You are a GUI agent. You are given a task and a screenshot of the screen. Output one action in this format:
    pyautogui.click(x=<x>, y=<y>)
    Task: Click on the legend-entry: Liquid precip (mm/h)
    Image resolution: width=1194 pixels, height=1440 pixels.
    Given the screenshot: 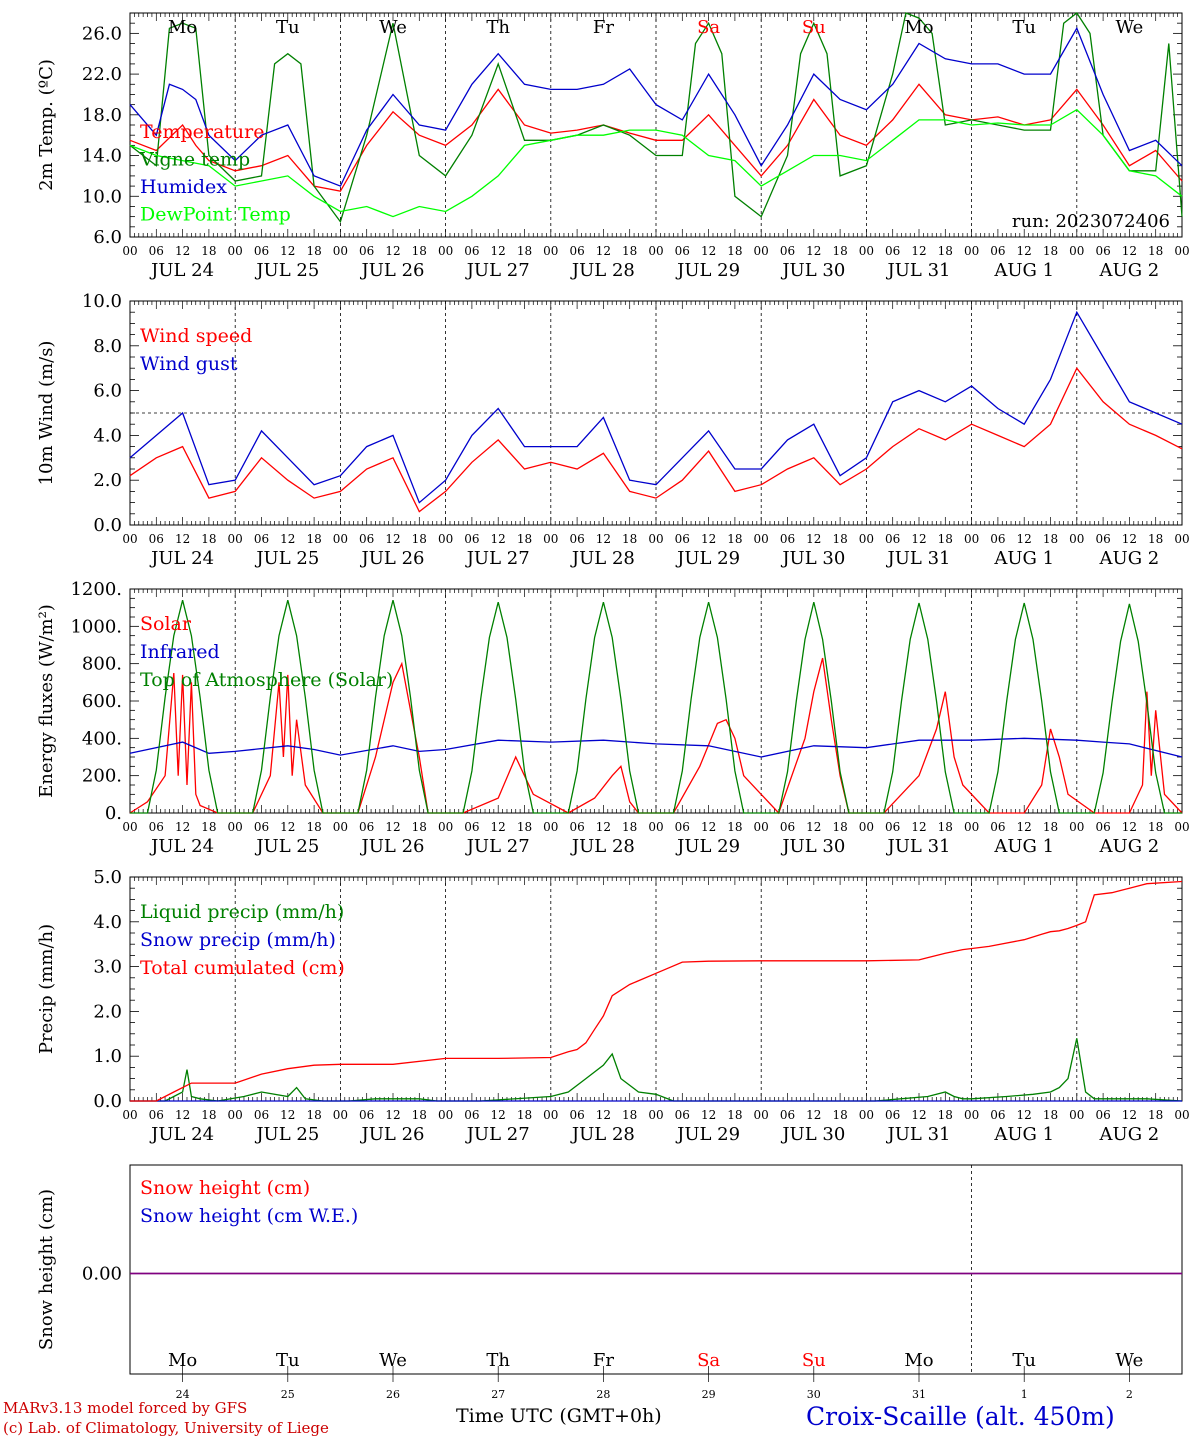 What is the action you would take?
    pyautogui.click(x=242, y=912)
    